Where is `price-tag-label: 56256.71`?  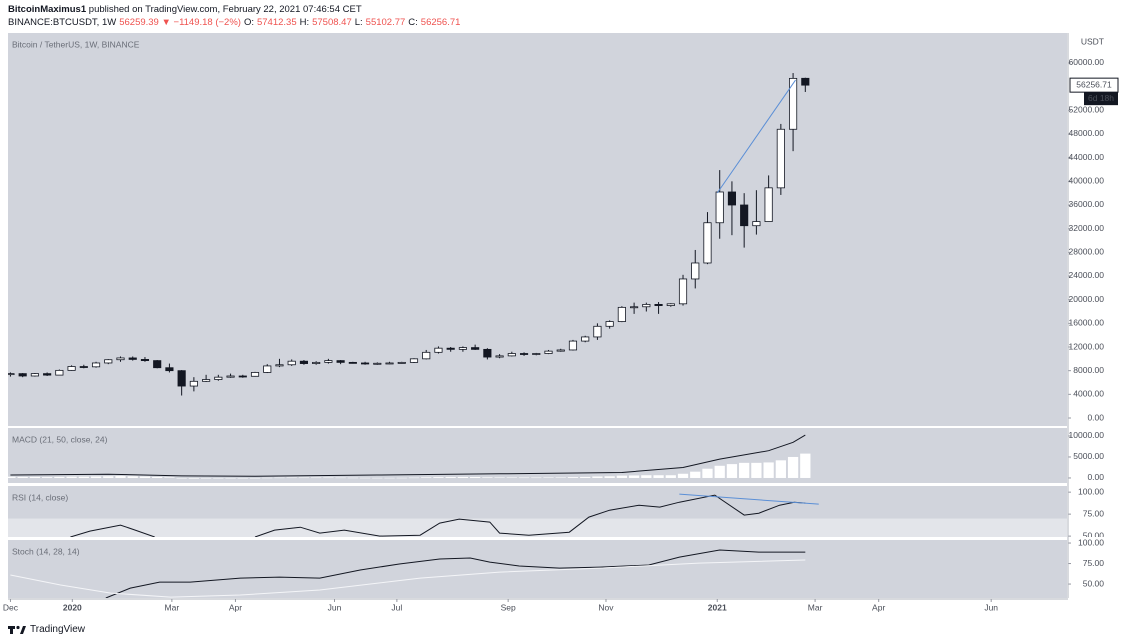
price-tag-label: 56256.71 is located at coordinates (1094, 84).